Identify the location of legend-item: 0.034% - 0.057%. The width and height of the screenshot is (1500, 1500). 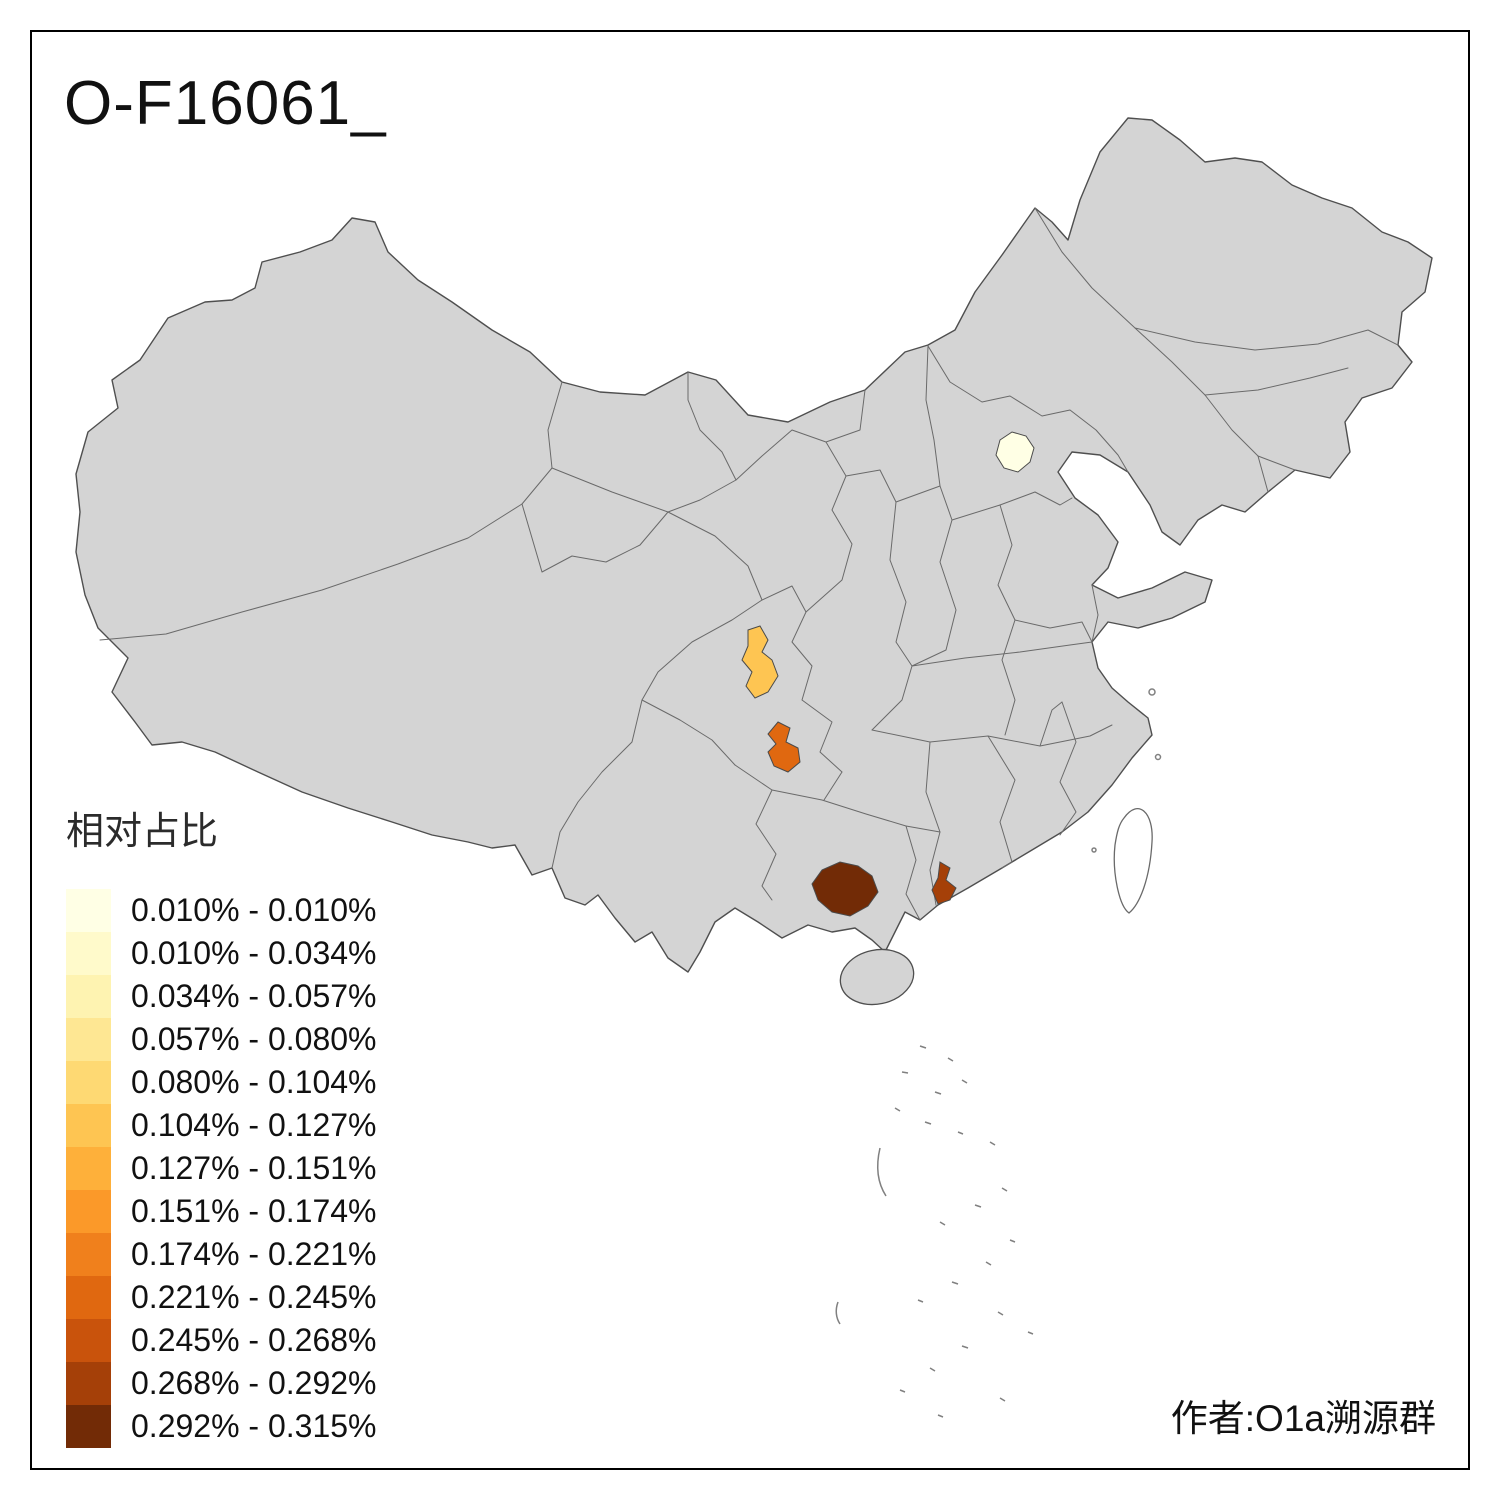
(221, 996).